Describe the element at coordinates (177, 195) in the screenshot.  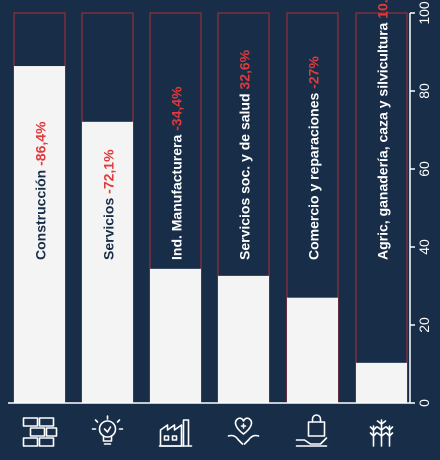
I see `category-label: Ind. Manufacturera` at that location.